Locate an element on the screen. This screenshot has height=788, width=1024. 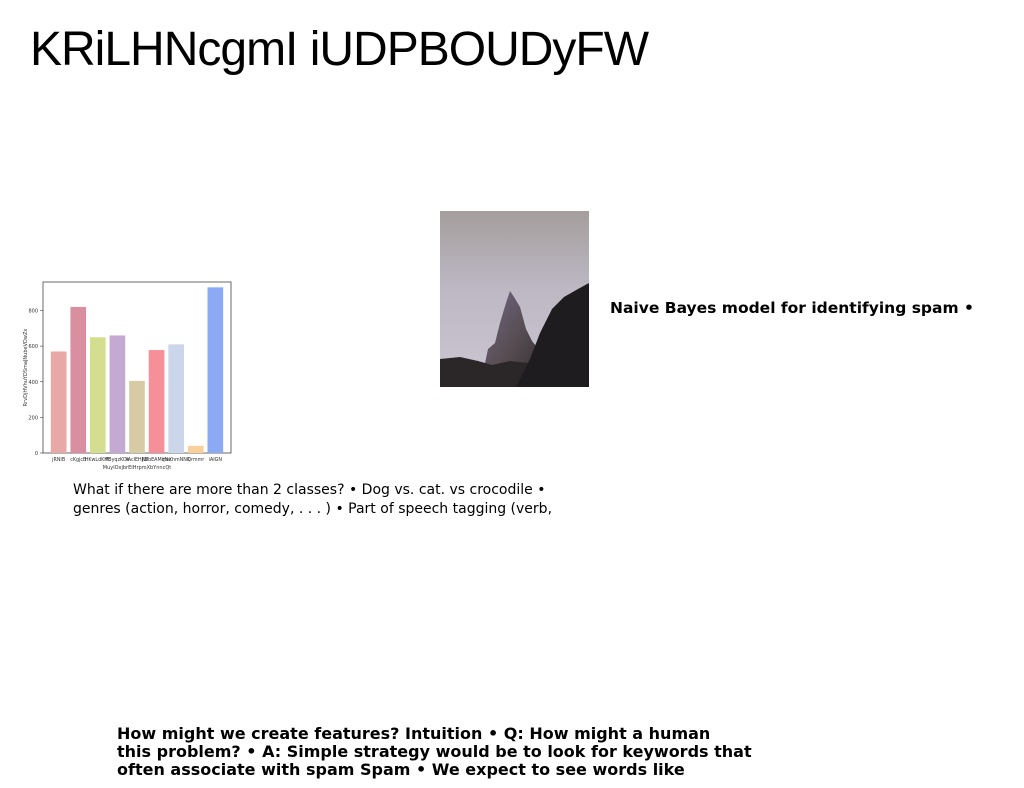
x-tick-label: Qrmmr is located at coordinates (195, 460).